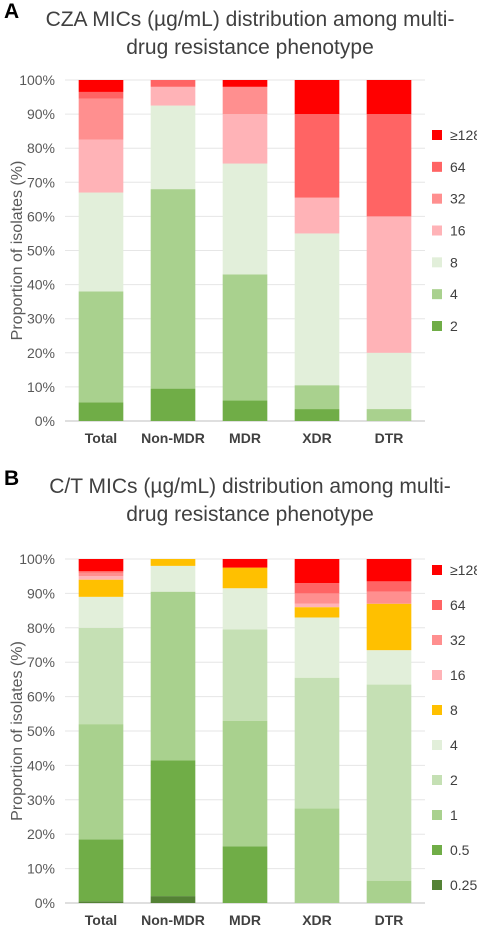 Image resolution: width=477 pixels, height=935 pixels. Describe the element at coordinates (12, 478) in the screenshot. I see `panel-label-b: B` at that location.